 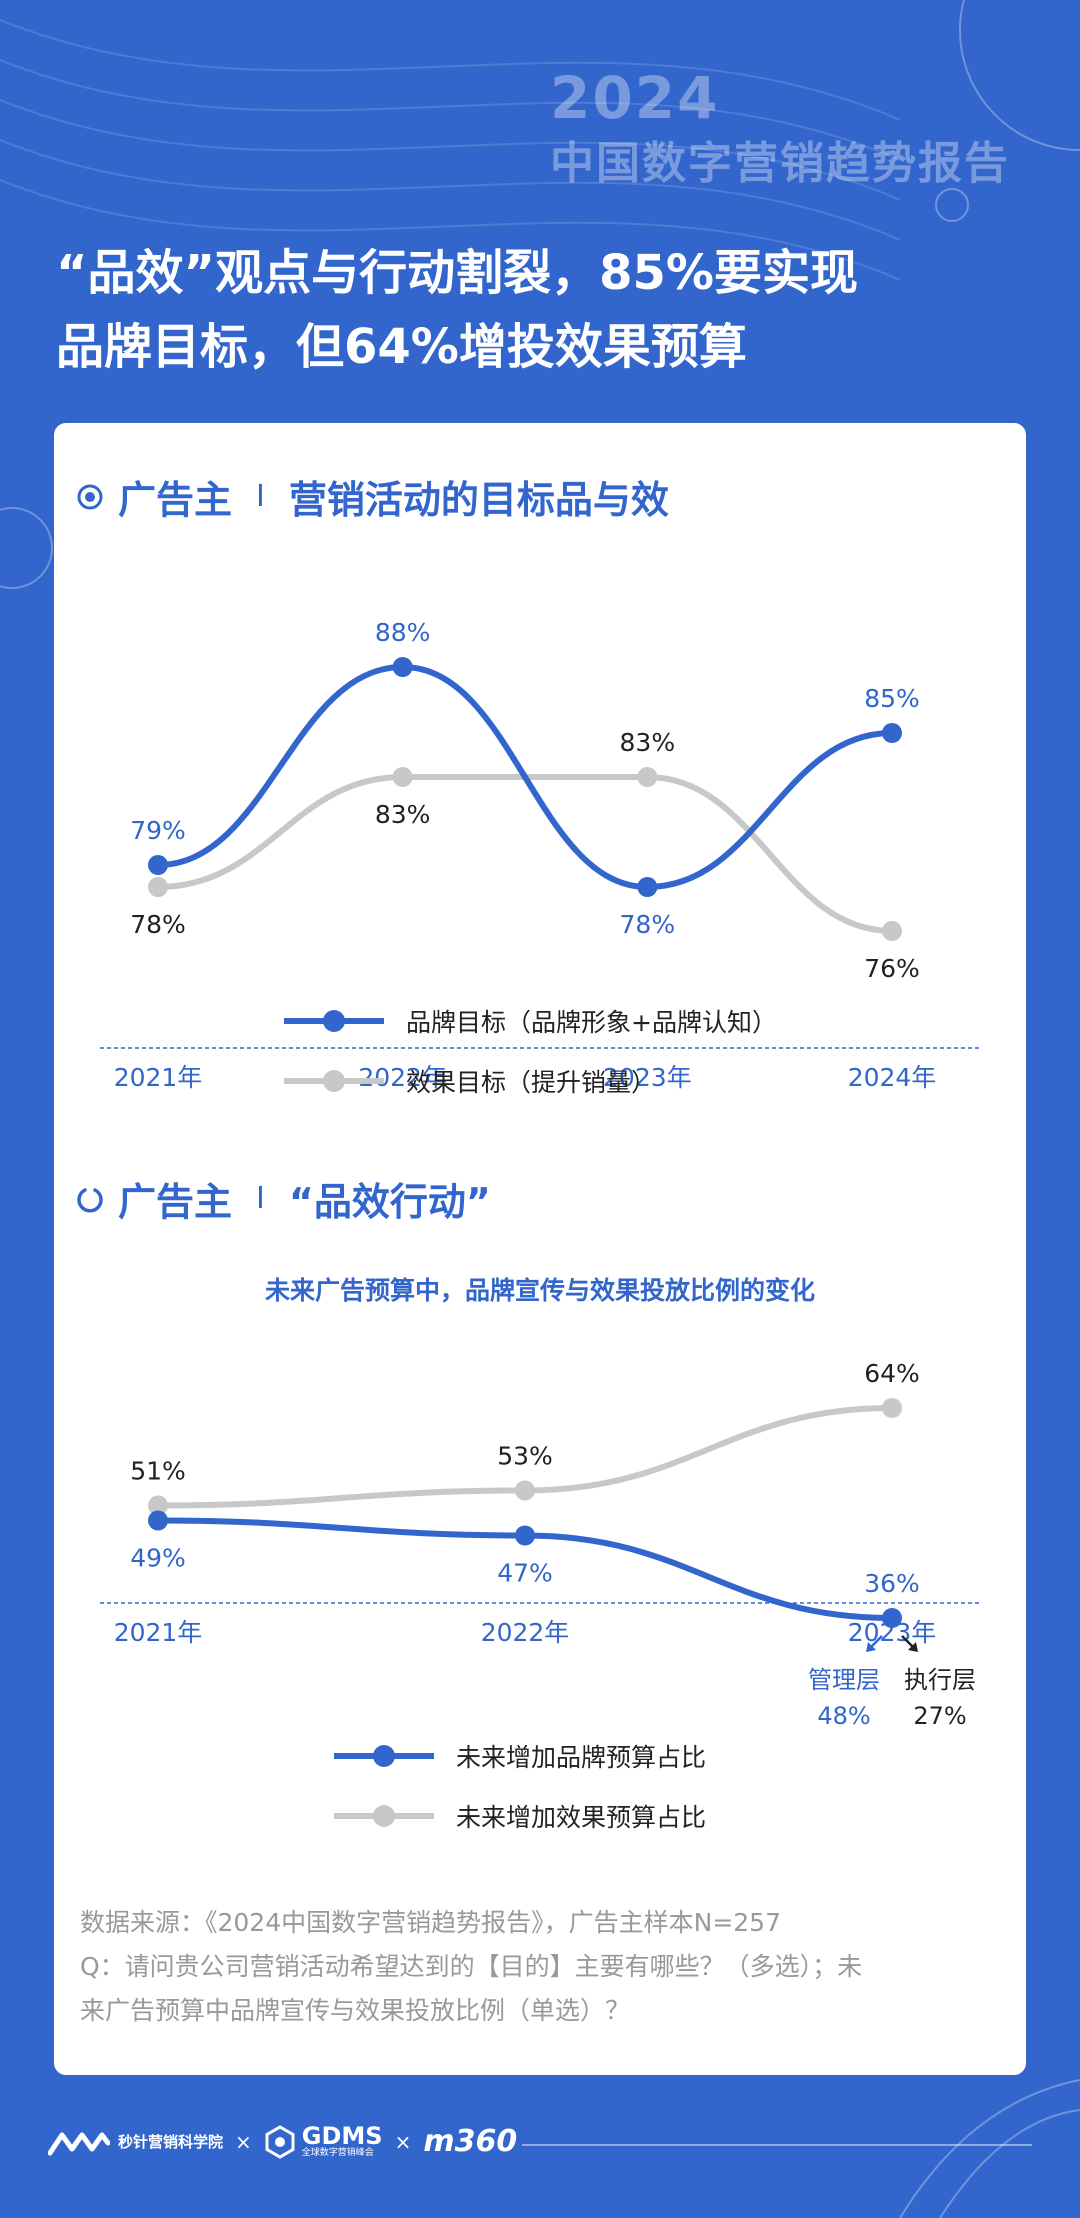 I want to click on annotation-value-0: 48%, so click(x=843, y=1716).